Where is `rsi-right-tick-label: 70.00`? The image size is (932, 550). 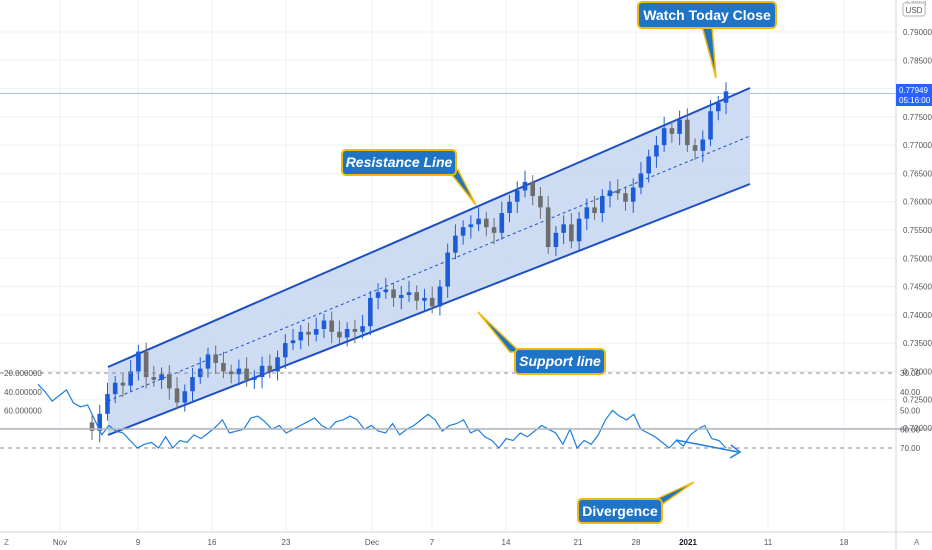 rsi-right-tick-label: 70.00 is located at coordinates (910, 448).